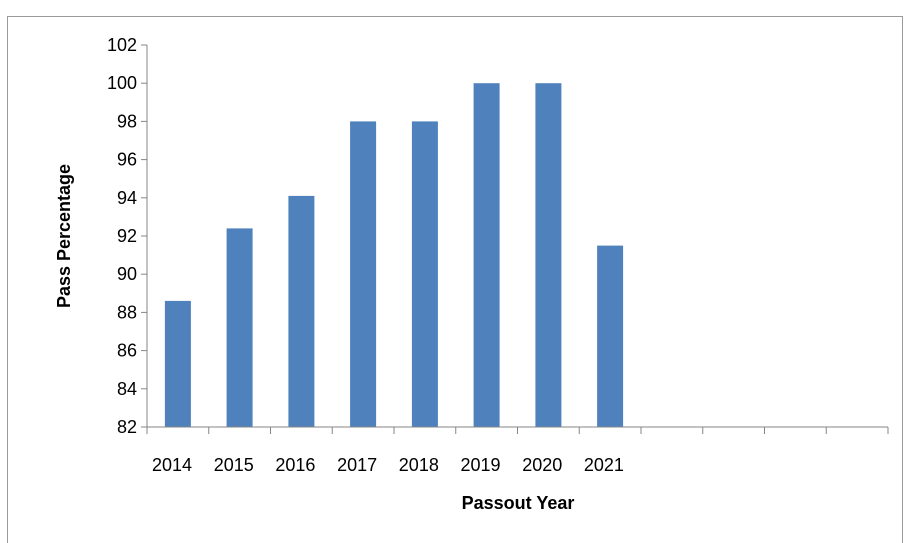  Describe the element at coordinates (486, 255) in the screenshot. I see `bar-2019` at that location.